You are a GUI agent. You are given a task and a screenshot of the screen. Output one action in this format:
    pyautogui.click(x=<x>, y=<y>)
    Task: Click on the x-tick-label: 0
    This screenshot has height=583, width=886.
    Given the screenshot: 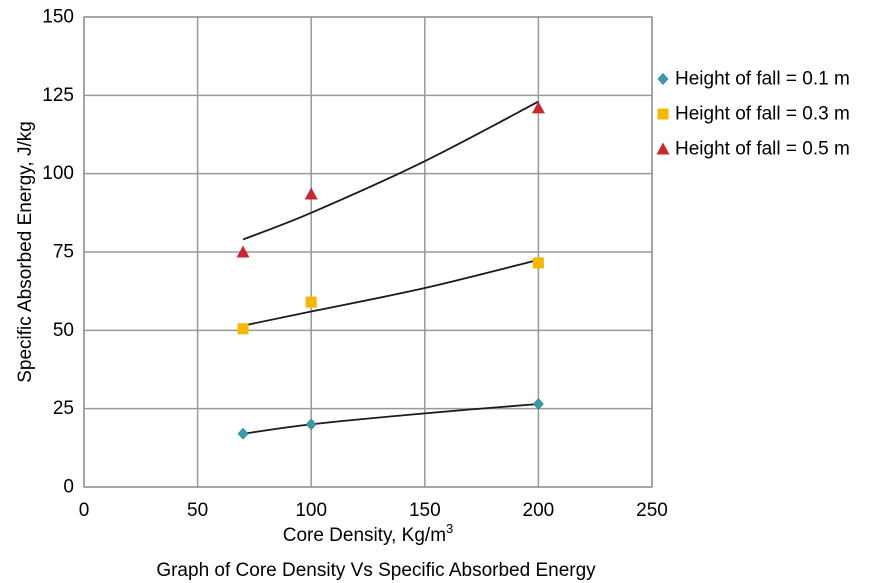 What is the action you would take?
    pyautogui.click(x=84, y=510)
    